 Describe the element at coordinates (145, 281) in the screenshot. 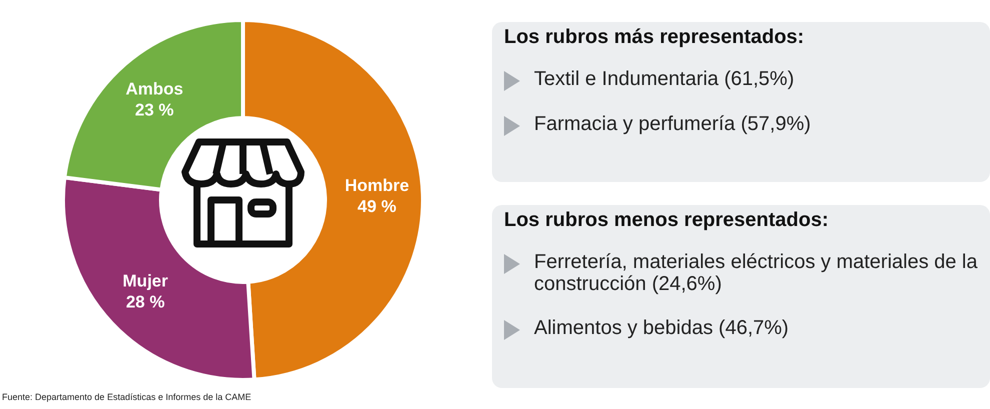

I see `slice-label: Mujer` at that location.